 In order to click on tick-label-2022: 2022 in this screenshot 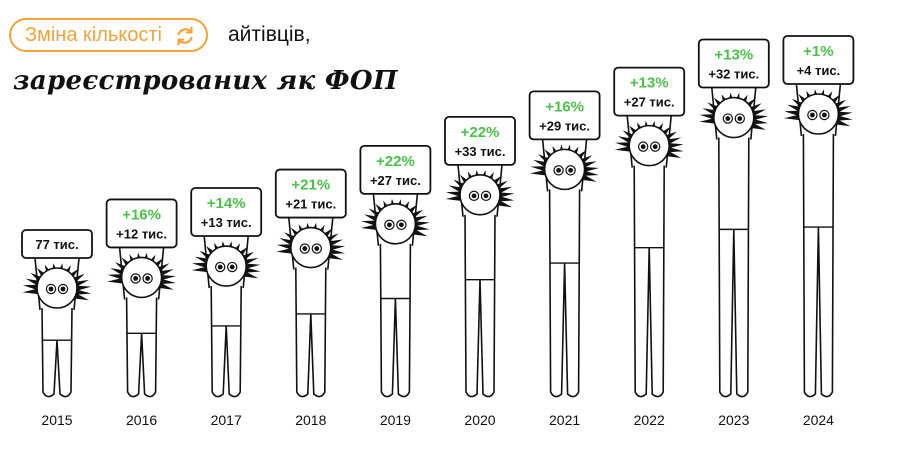, I will do `click(649, 420)`.